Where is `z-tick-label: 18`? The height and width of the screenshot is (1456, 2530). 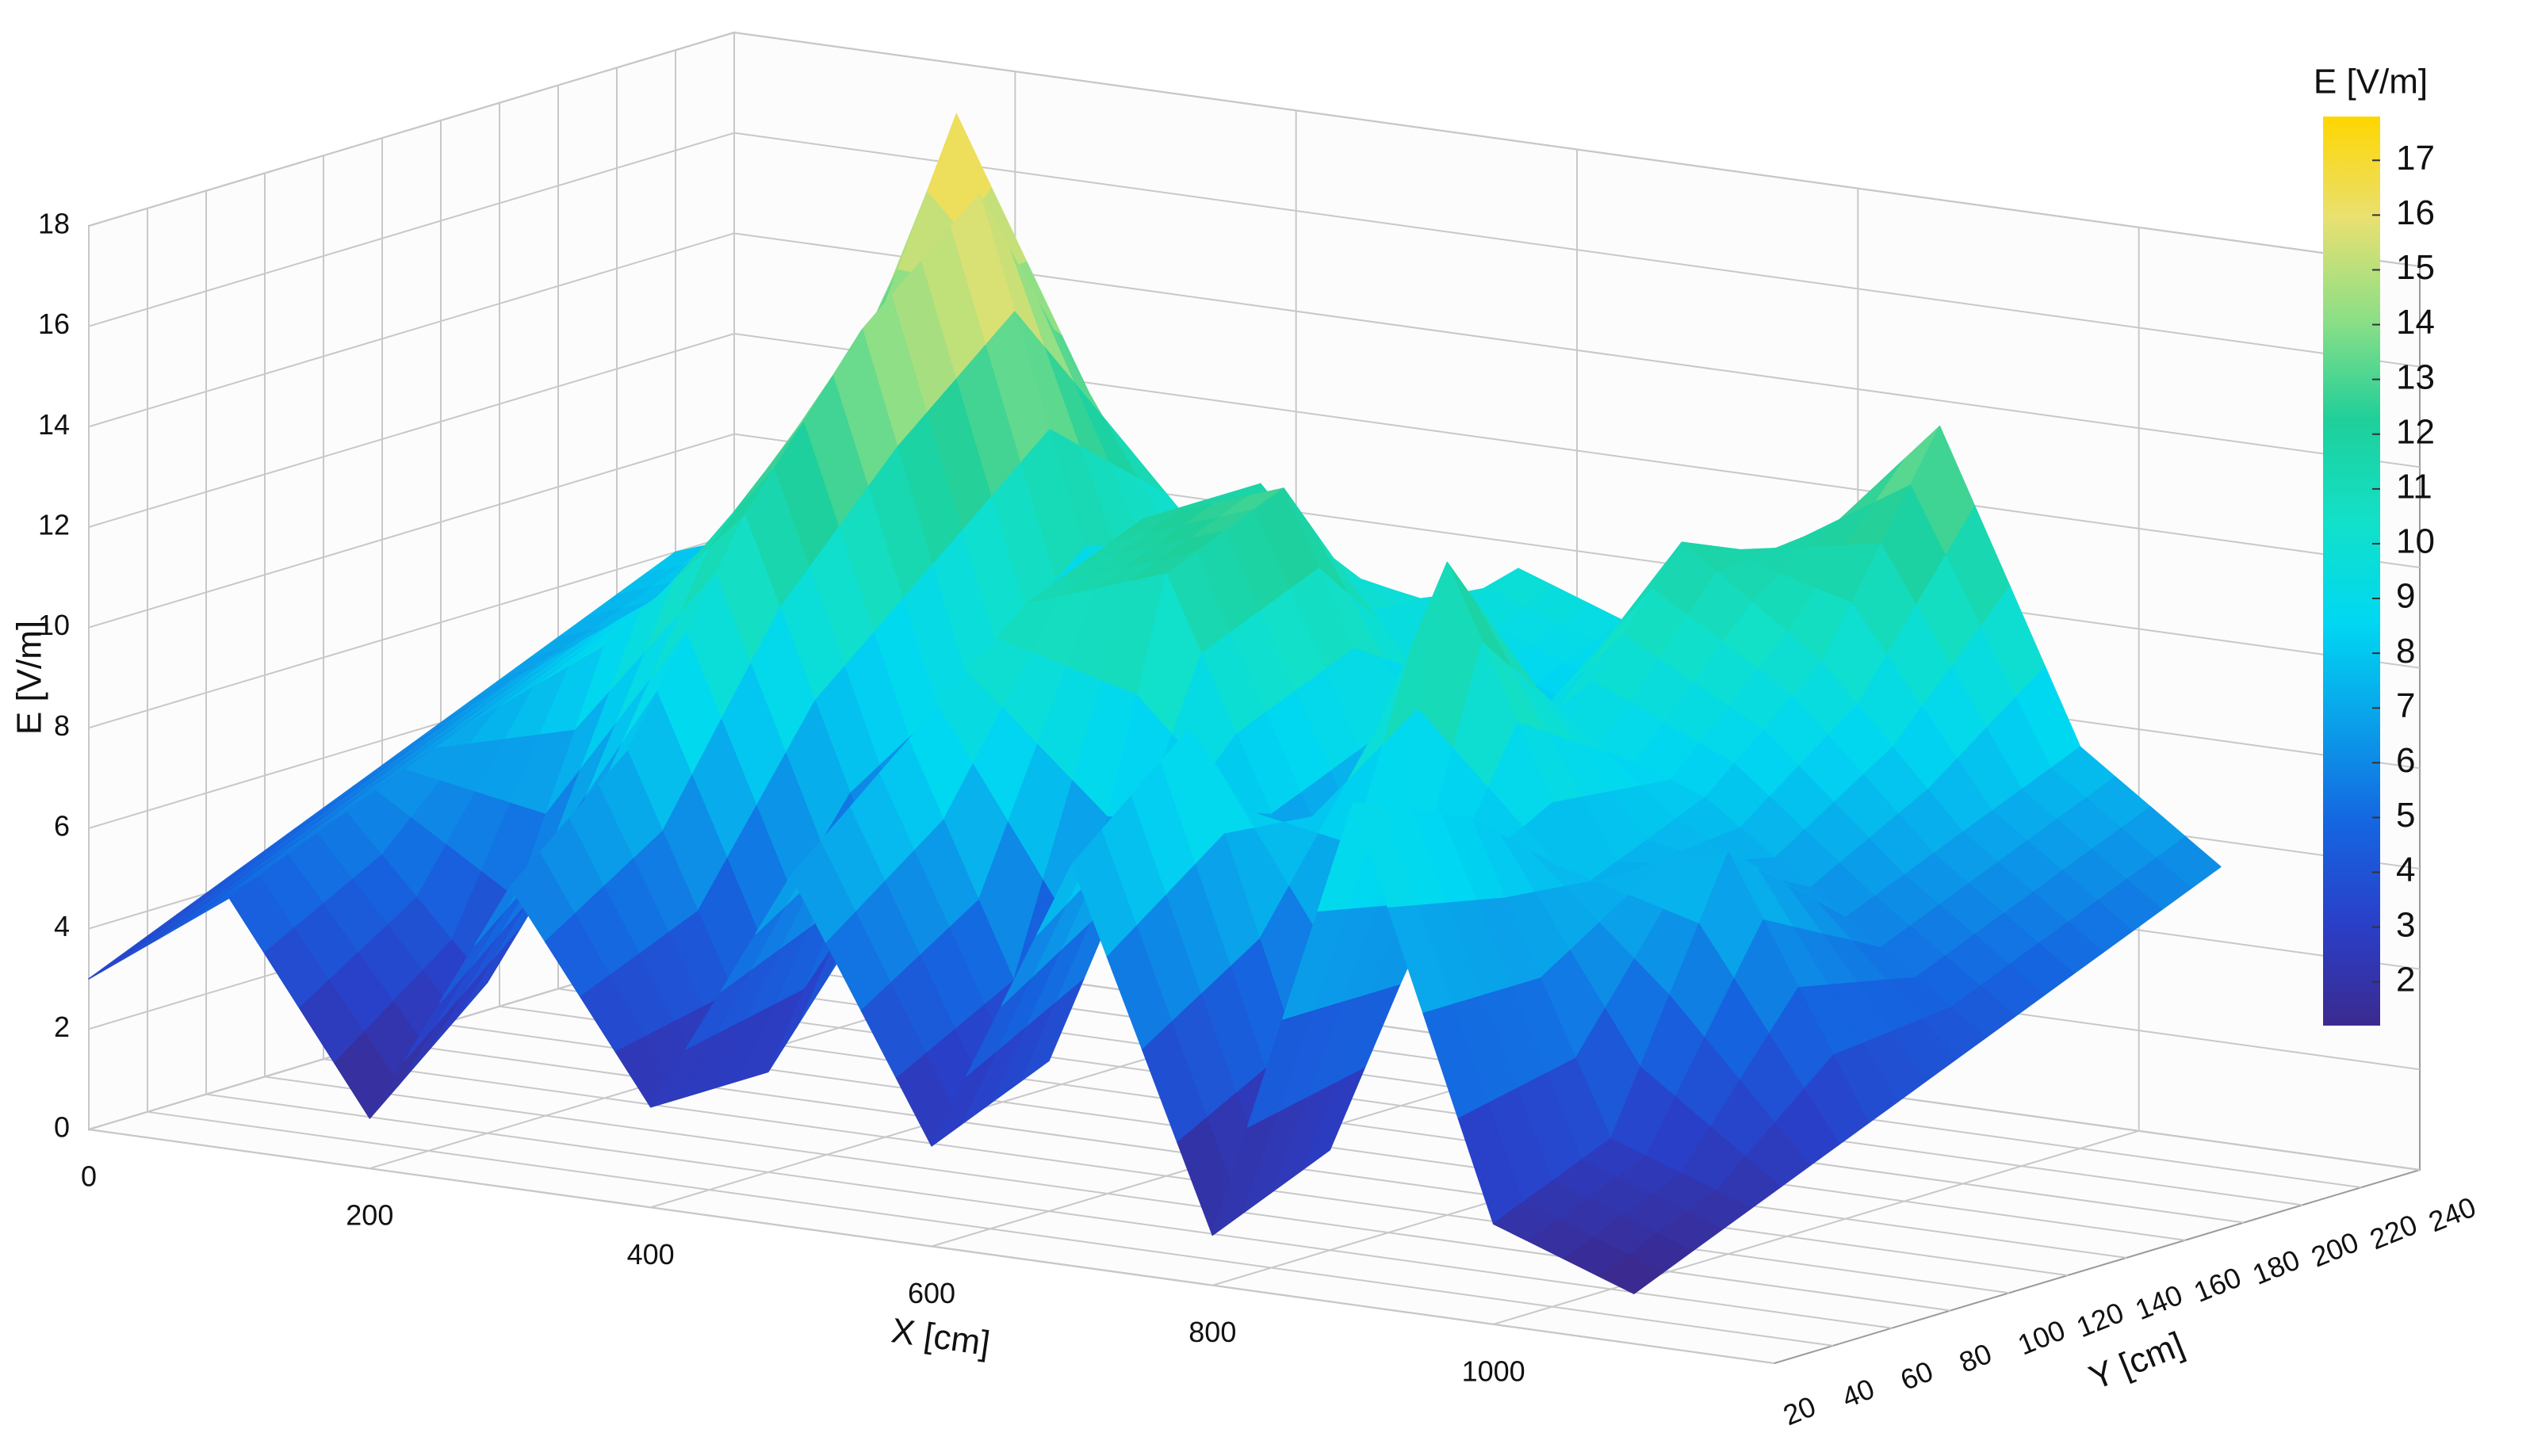
z-tick-label: 18 is located at coordinates (54, 224).